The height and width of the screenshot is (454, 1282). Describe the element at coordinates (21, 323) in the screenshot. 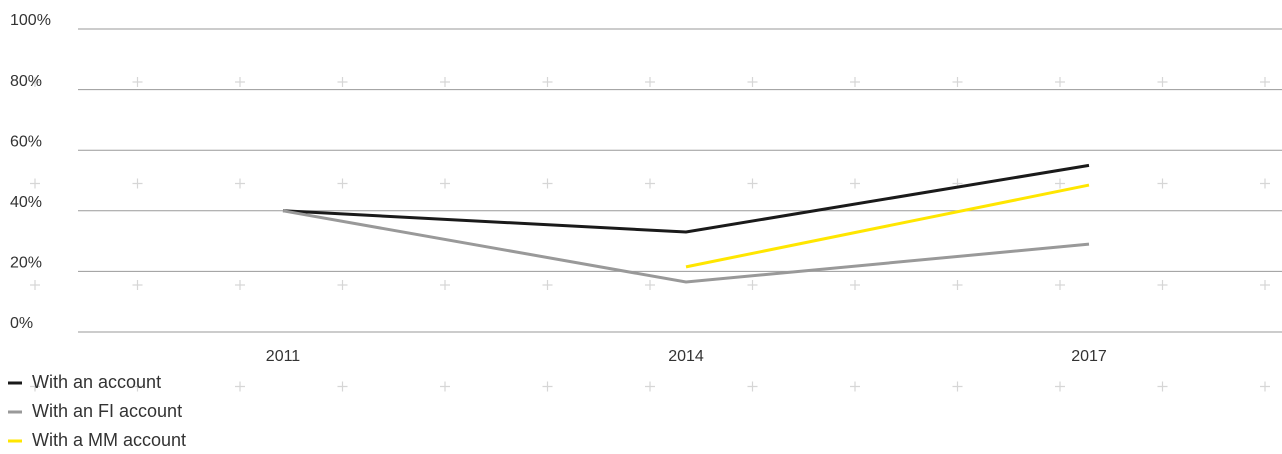

I see `y-tick-label: 0%` at that location.